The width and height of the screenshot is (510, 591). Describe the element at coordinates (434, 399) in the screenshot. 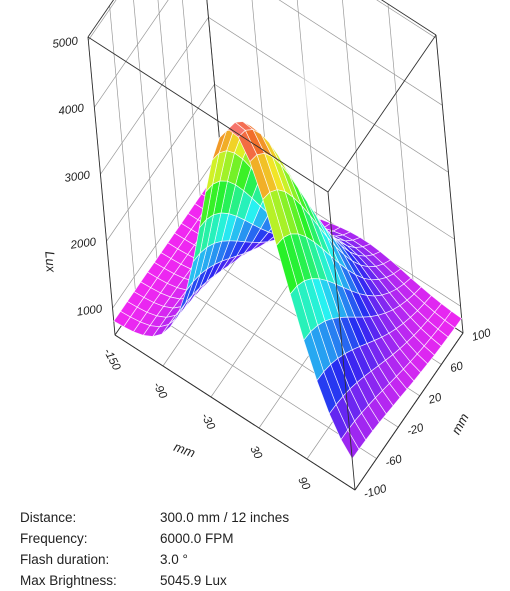

I see `y-tick-label: 20` at that location.